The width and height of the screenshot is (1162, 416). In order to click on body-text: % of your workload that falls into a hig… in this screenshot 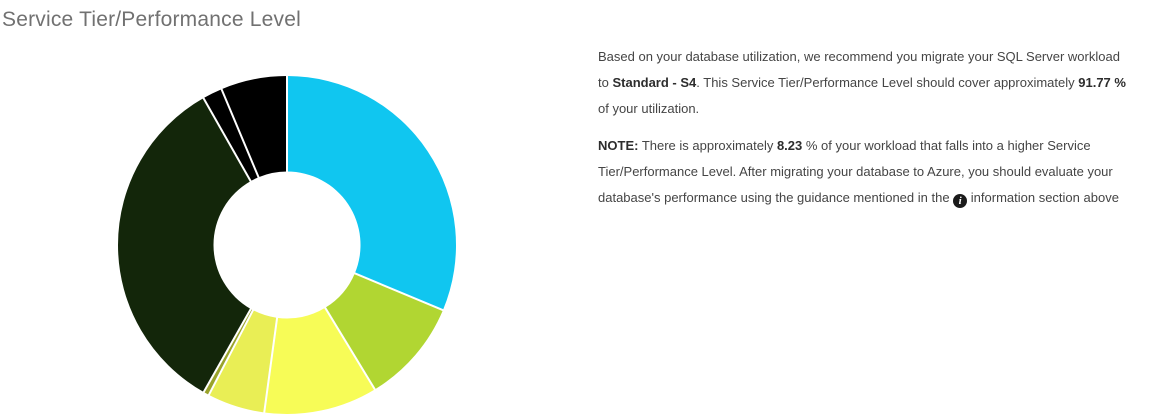, I will do `click(946, 145)`.